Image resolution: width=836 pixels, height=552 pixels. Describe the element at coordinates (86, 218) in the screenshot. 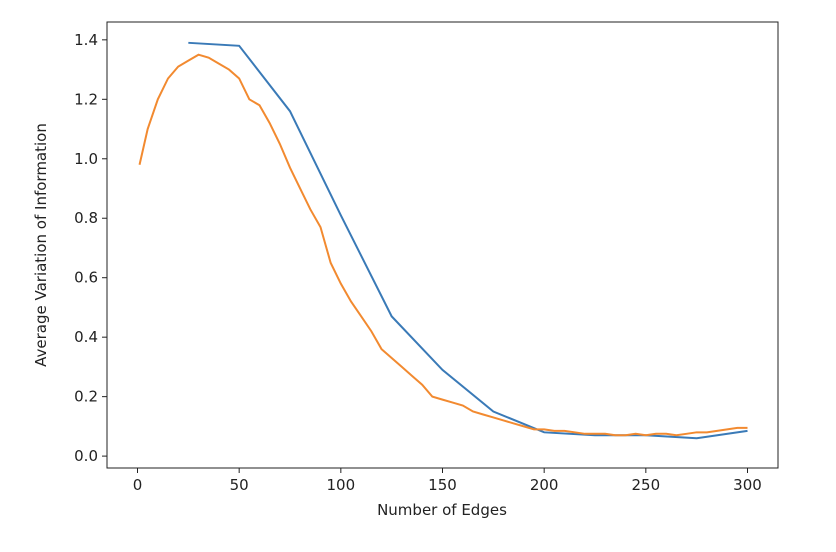

I see `y-tick-label: 0.8` at that location.